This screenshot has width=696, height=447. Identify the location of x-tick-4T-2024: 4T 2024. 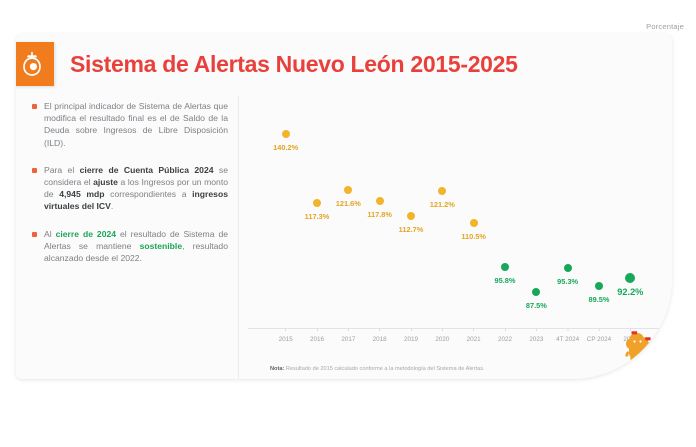
(567, 335).